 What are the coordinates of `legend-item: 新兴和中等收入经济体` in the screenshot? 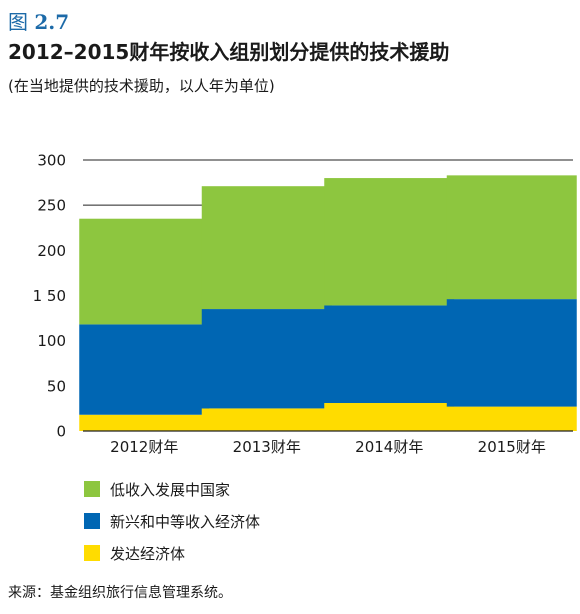 It's located at (172, 521).